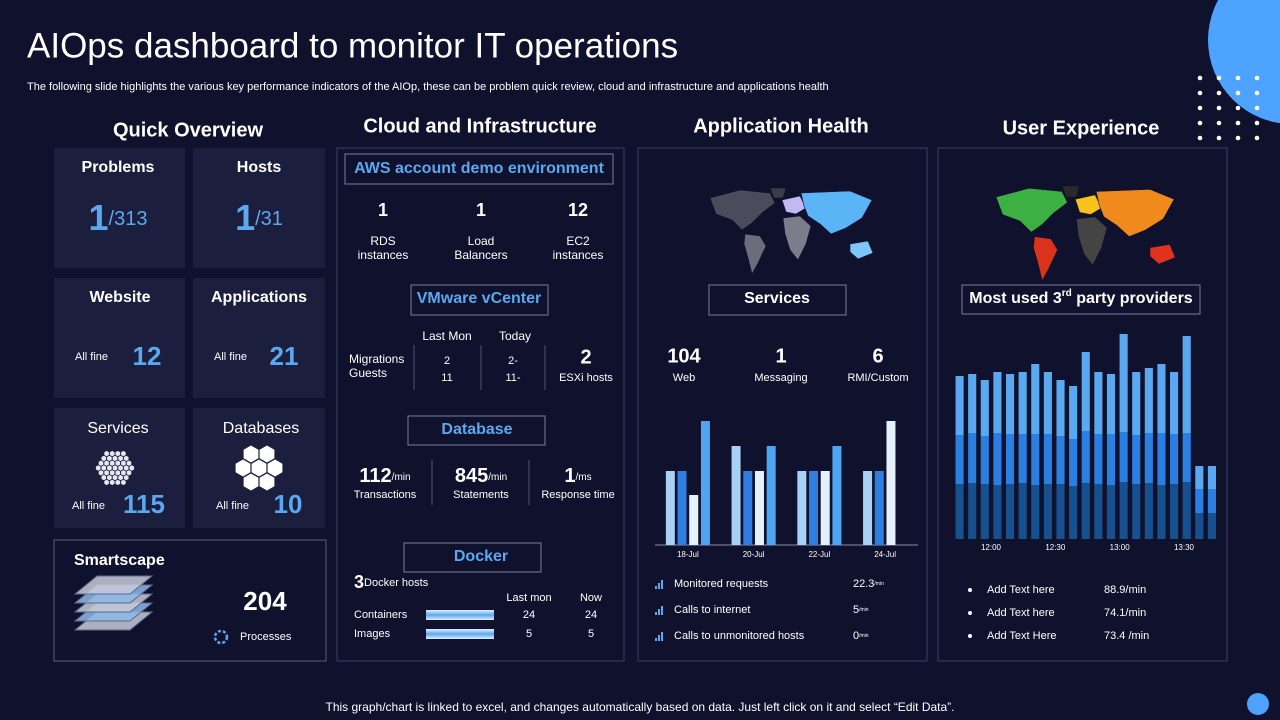 Image resolution: width=1280 pixels, height=720 pixels. Describe the element at coordinates (113, 585) in the screenshot. I see `layer-icon` at that location.